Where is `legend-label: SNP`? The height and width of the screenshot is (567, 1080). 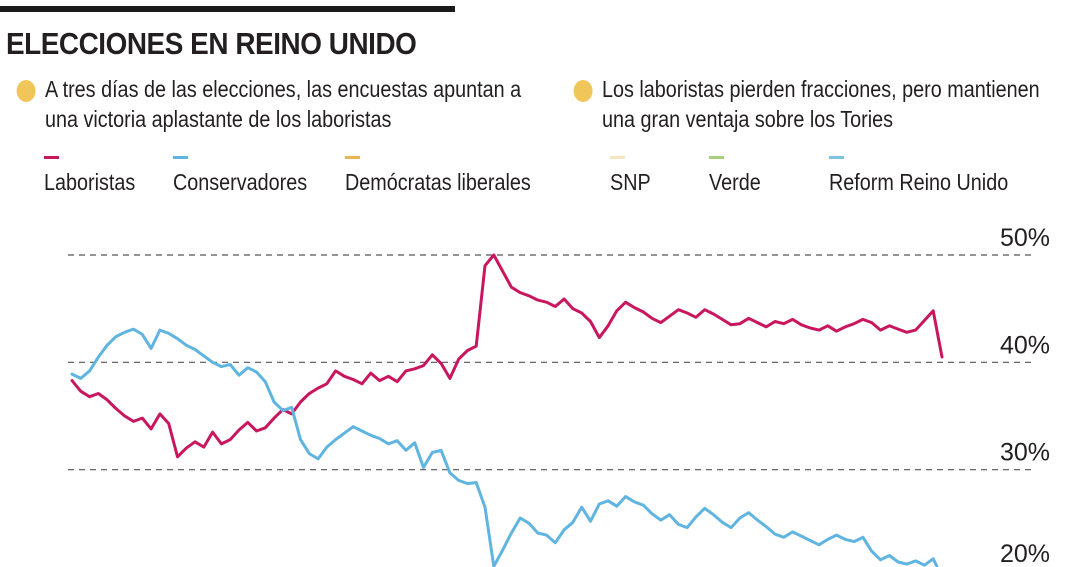
legend-label: SNP is located at coordinates (630, 182).